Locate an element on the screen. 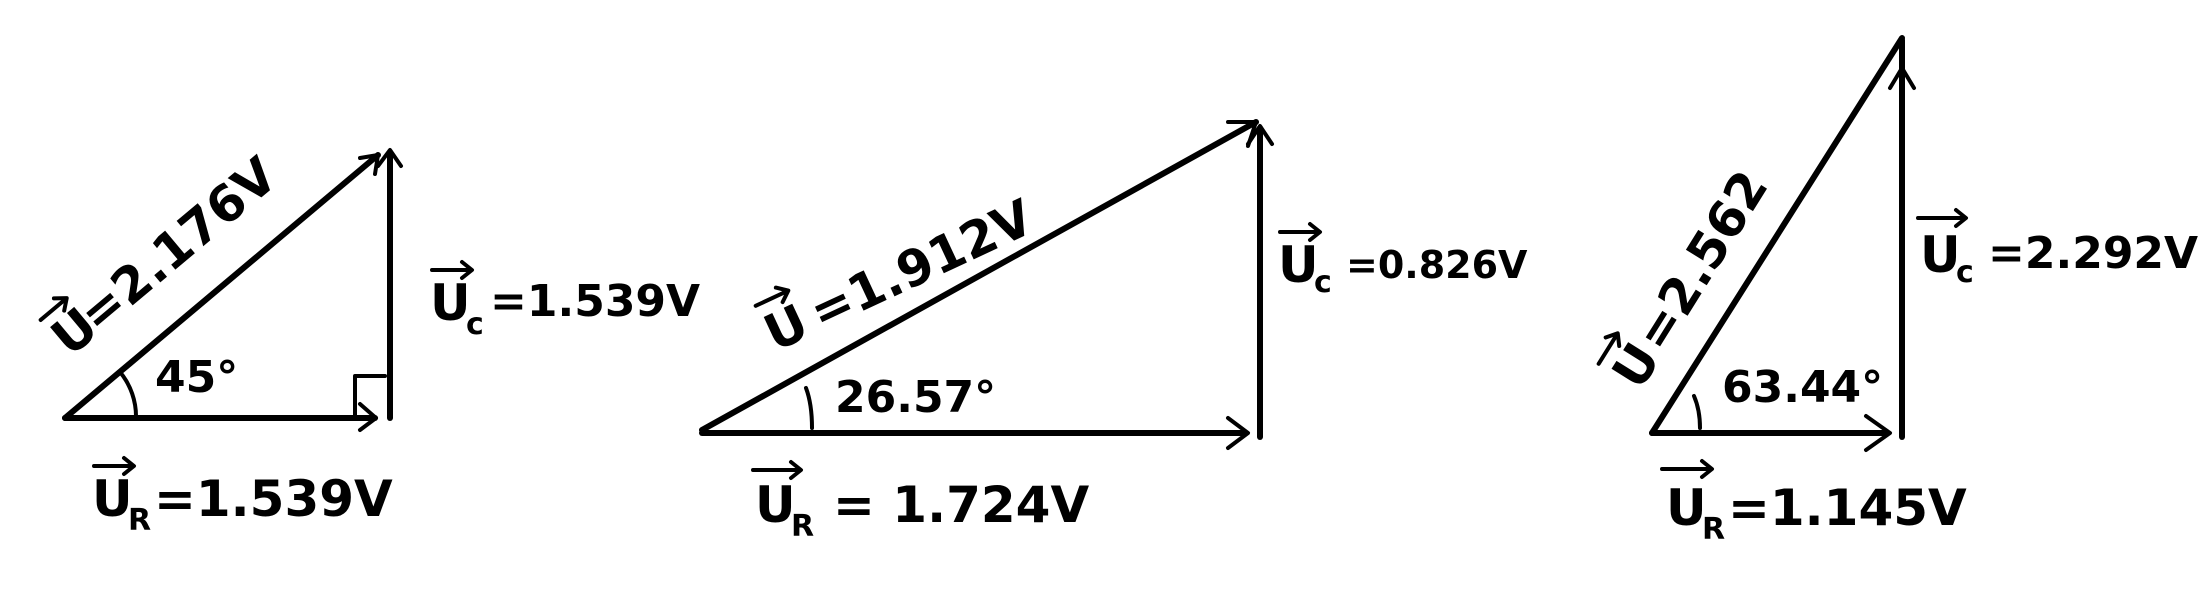 Image resolution: width=2209 pixels, height=595 pixels. svg-text: =2.292V is located at coordinates (2093, 253).